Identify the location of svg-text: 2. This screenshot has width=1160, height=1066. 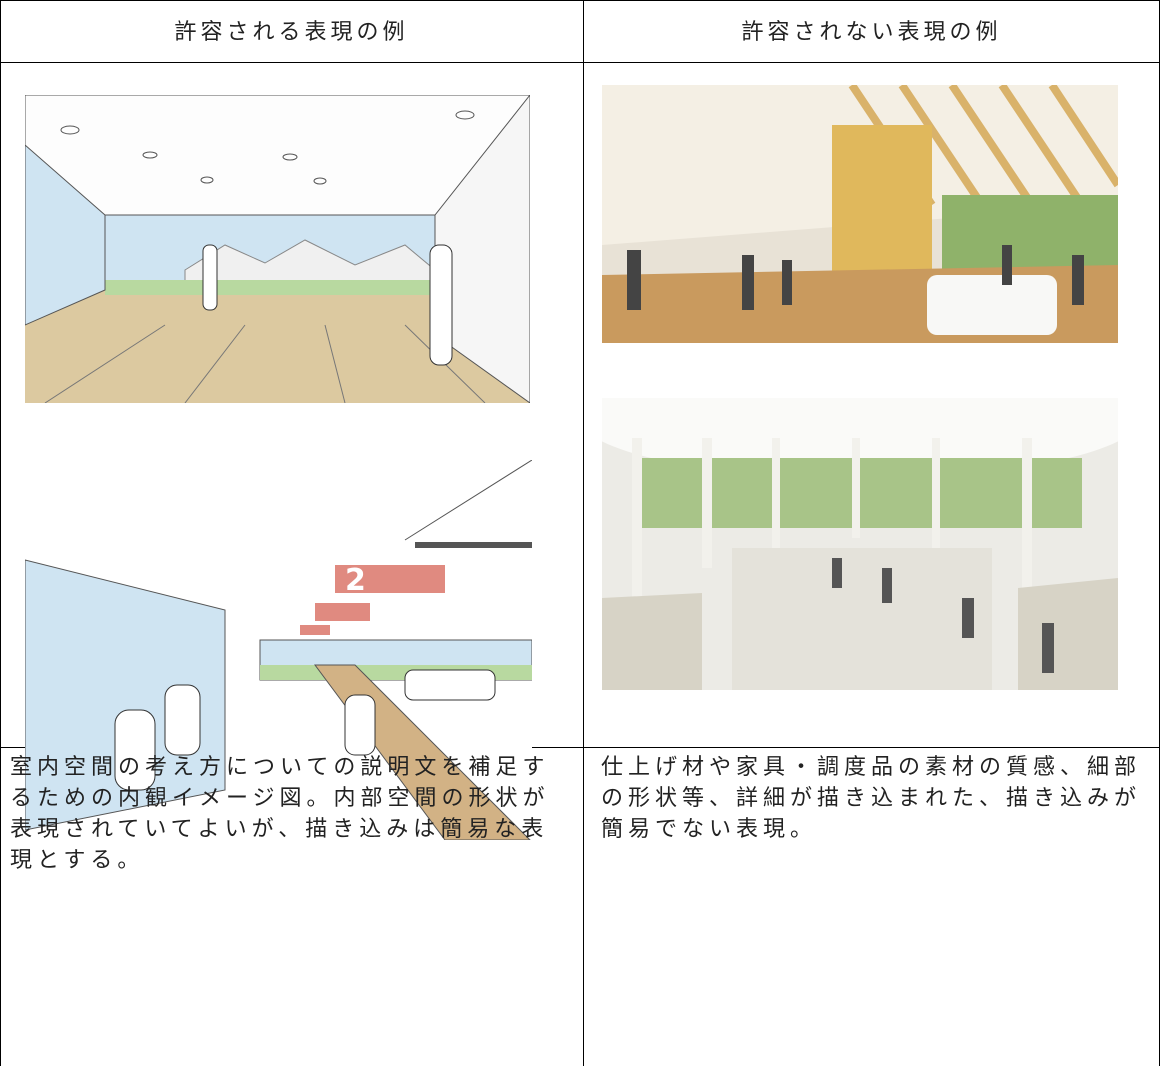
(355, 580).